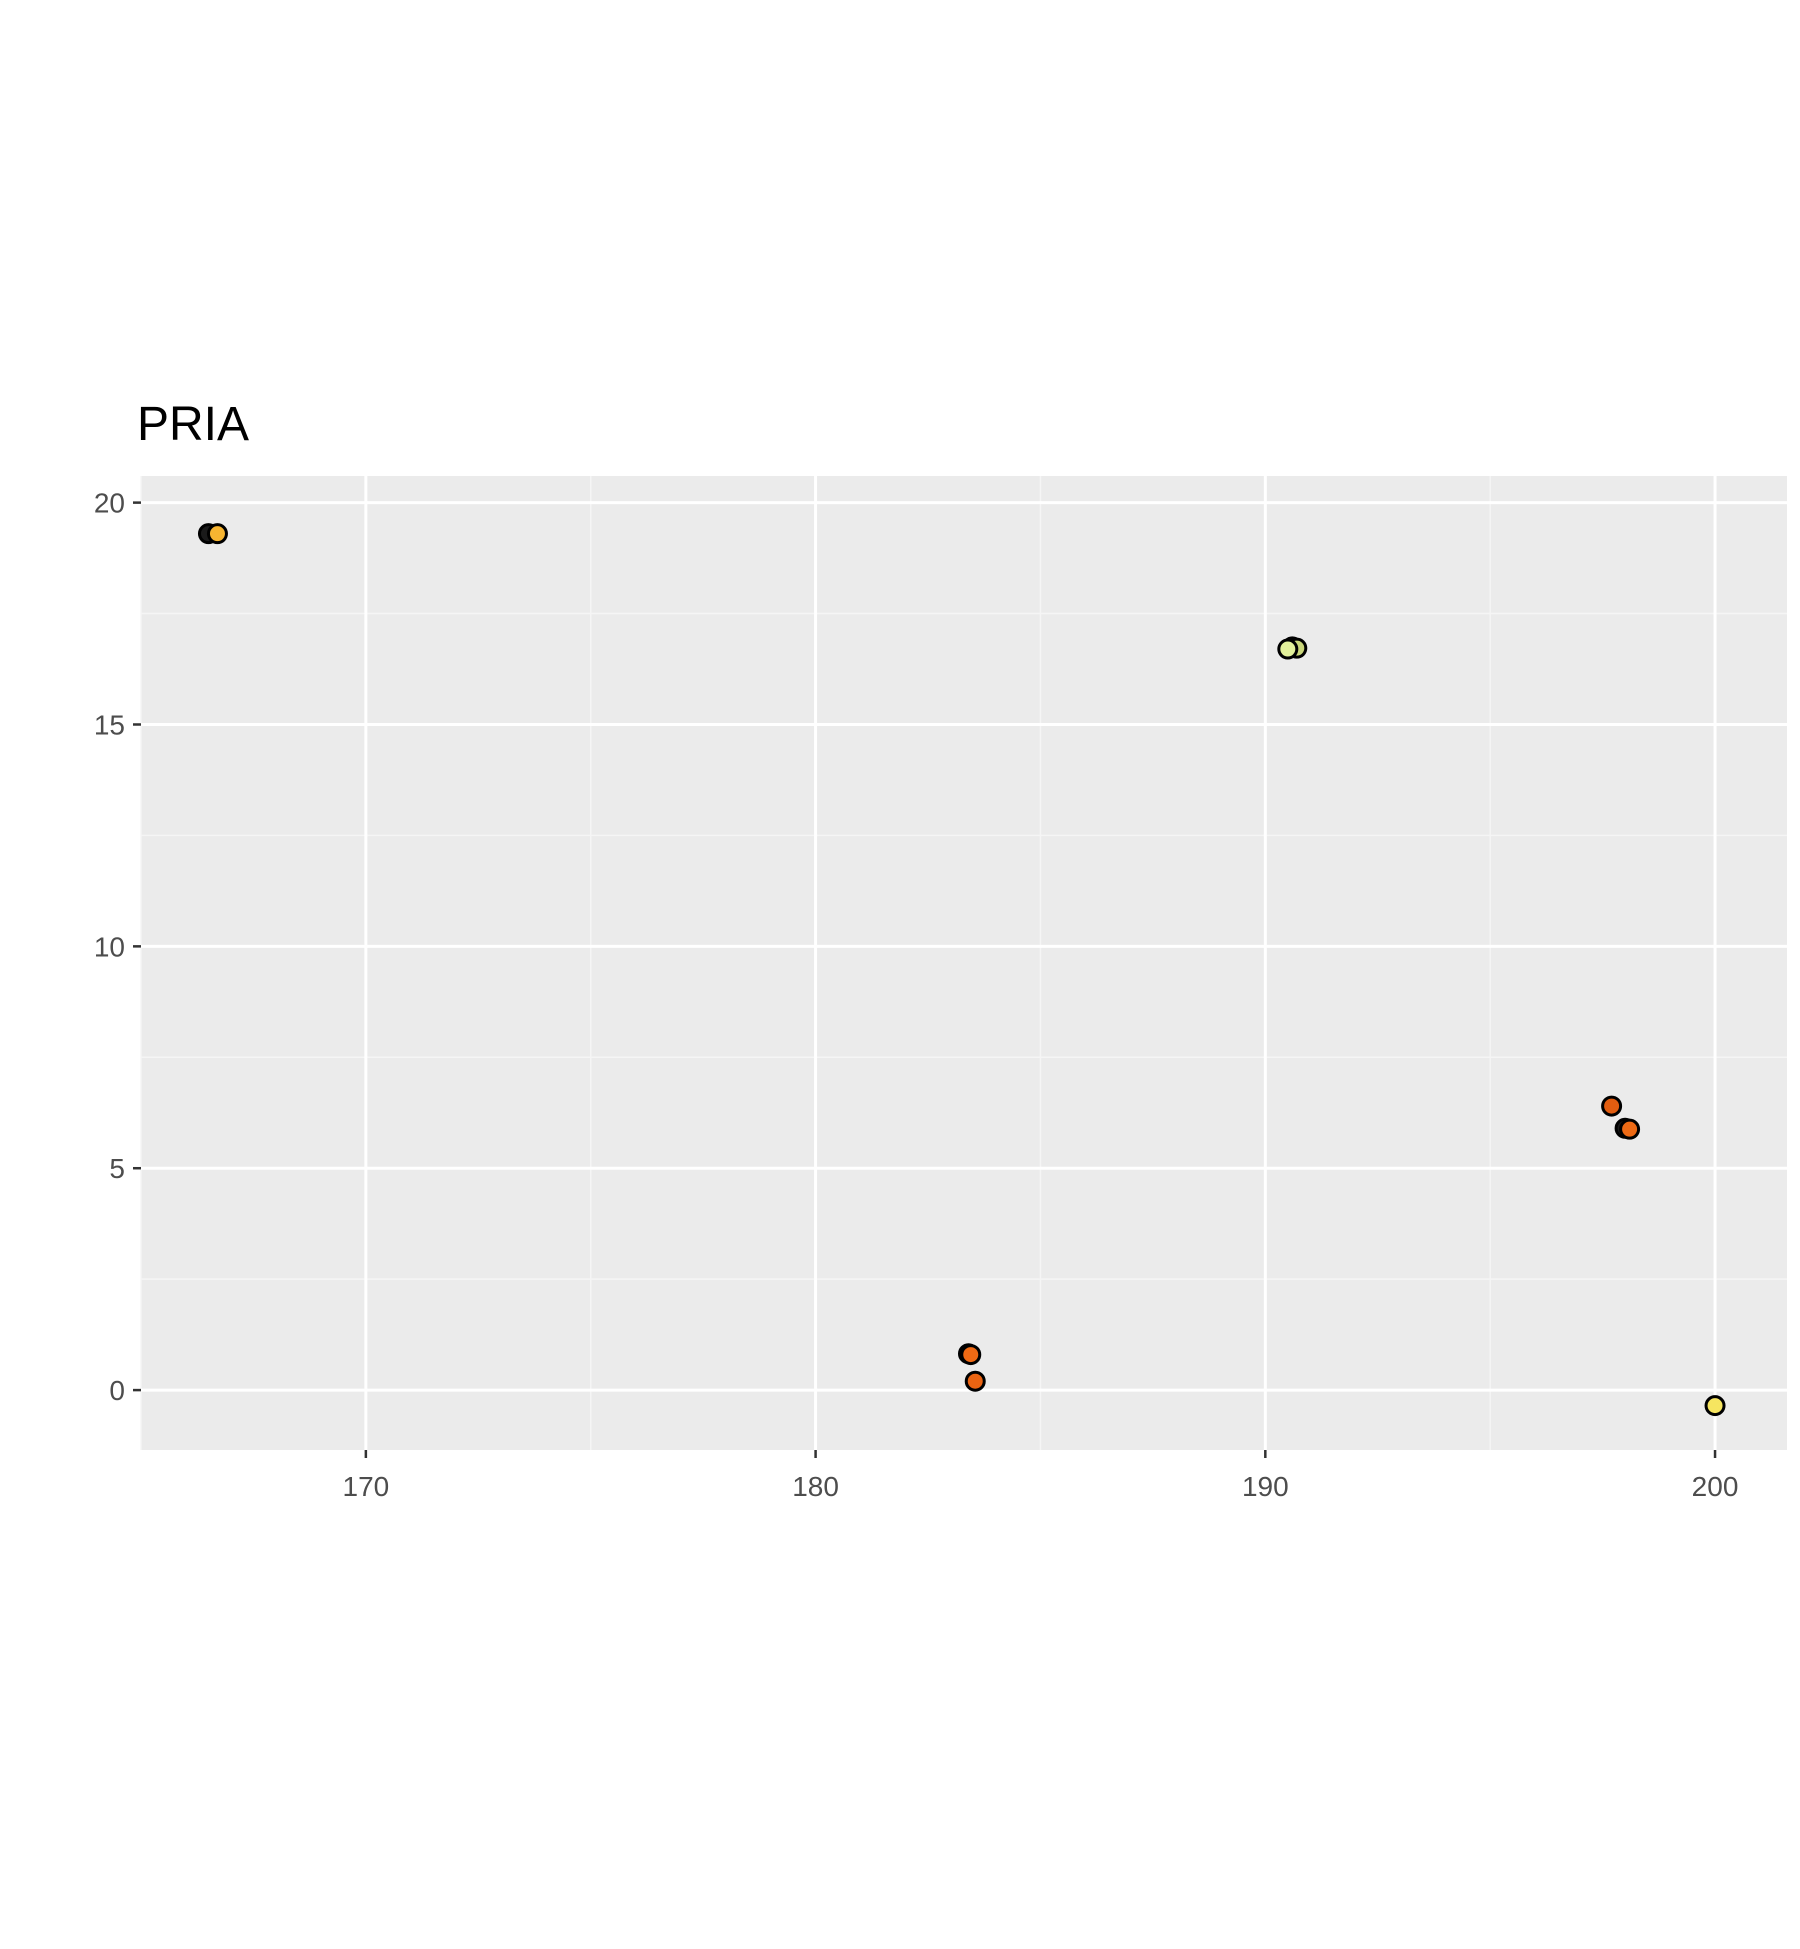  What do you see at coordinates (1041, 1476) in the screenshot?
I see `x-axis: 170 180 190 200` at bounding box center [1041, 1476].